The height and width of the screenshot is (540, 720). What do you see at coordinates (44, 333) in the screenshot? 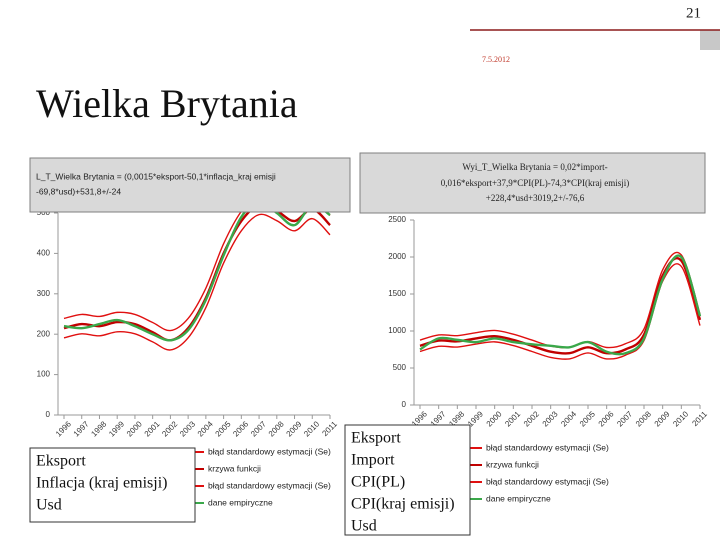
I see `y-tick-label: 200` at bounding box center [44, 333].